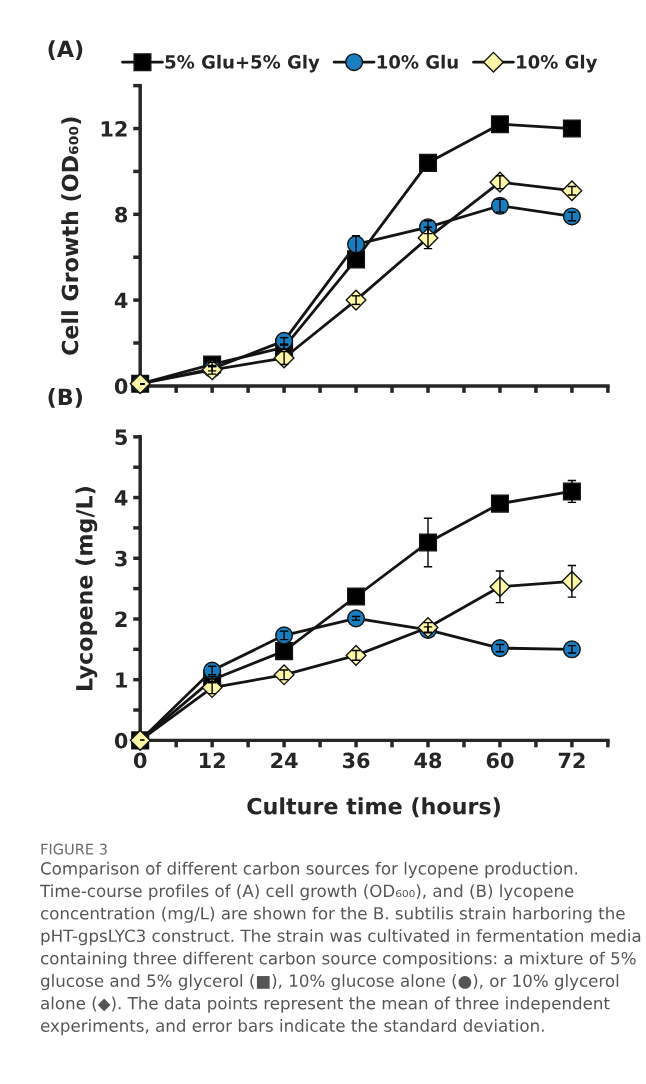 This screenshot has width=646, height=1084. I want to click on legend-label: 5% Glu+5% Gly, so click(242, 63).